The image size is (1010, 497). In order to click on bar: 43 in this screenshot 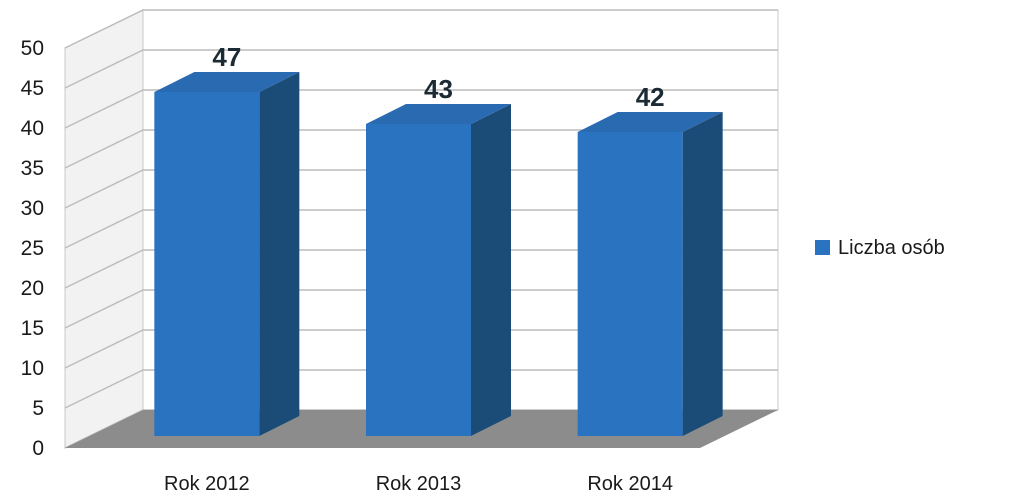, I will do `click(438, 255)`.